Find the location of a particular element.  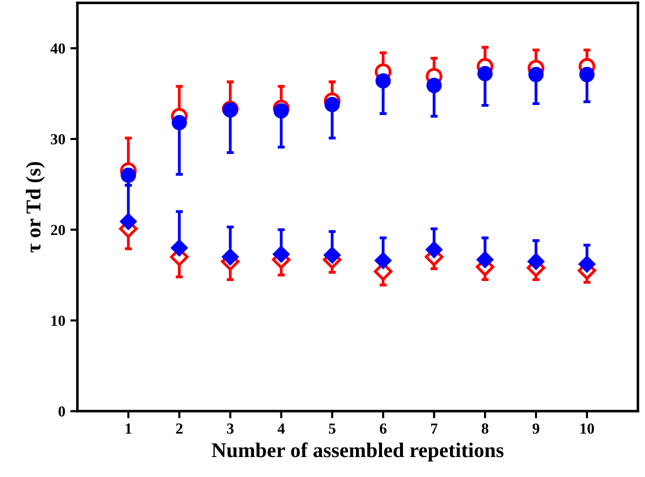

y-axis-title: τ or Td (s) is located at coordinates (35, 207).